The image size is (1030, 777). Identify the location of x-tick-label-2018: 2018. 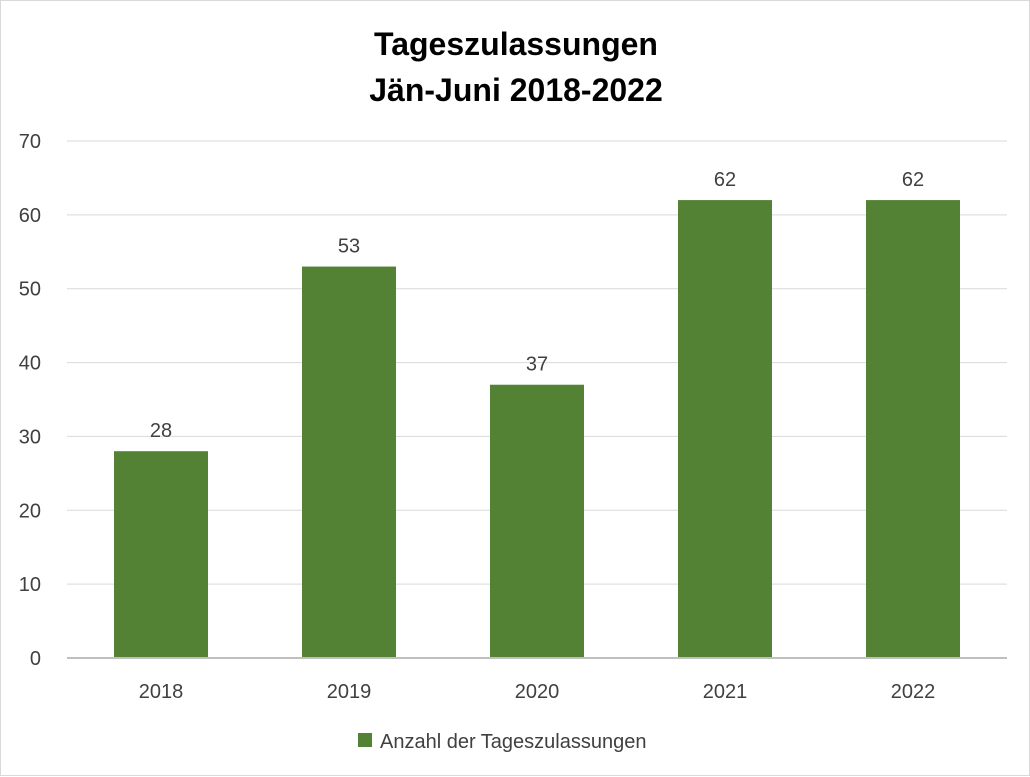
(161, 692).